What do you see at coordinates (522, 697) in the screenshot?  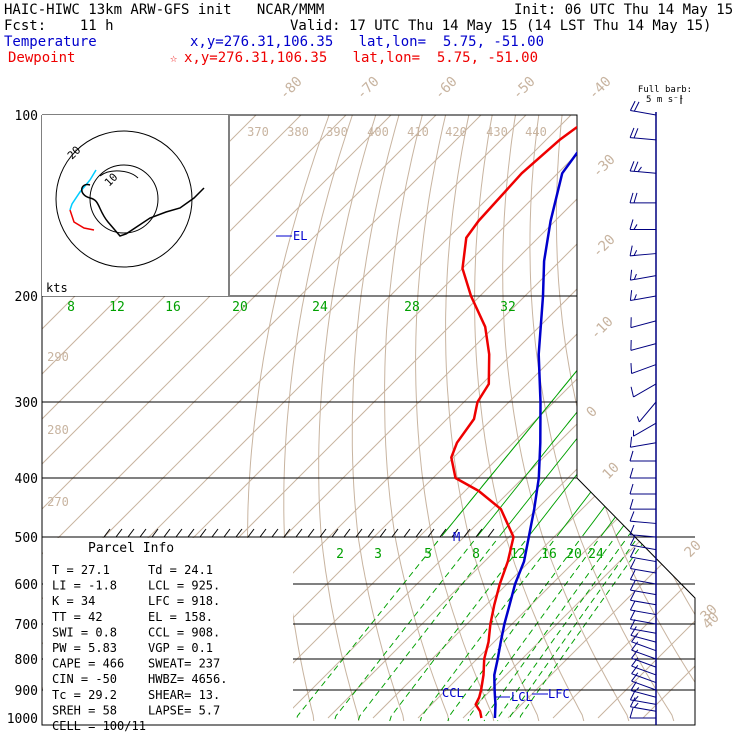 I see `lcl-marker: LCL` at bounding box center [522, 697].